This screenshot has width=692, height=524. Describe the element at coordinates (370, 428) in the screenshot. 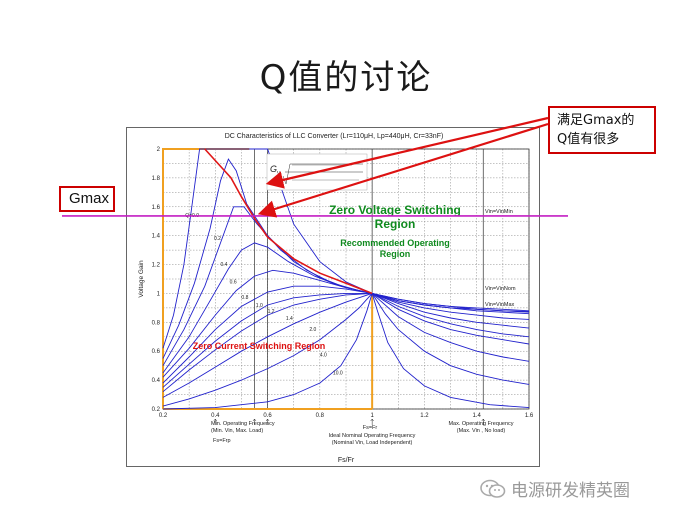

I see `fs-fr-label: Fs=Fr` at that location.